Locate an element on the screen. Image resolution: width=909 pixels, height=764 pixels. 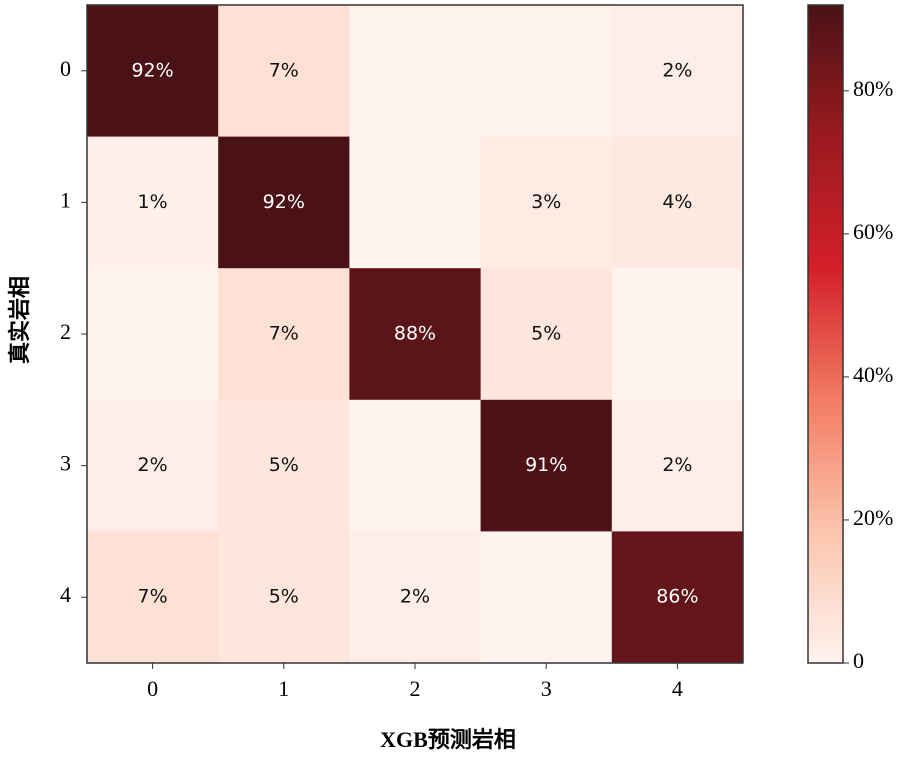
cell-label: 91% is located at coordinates (546, 465).